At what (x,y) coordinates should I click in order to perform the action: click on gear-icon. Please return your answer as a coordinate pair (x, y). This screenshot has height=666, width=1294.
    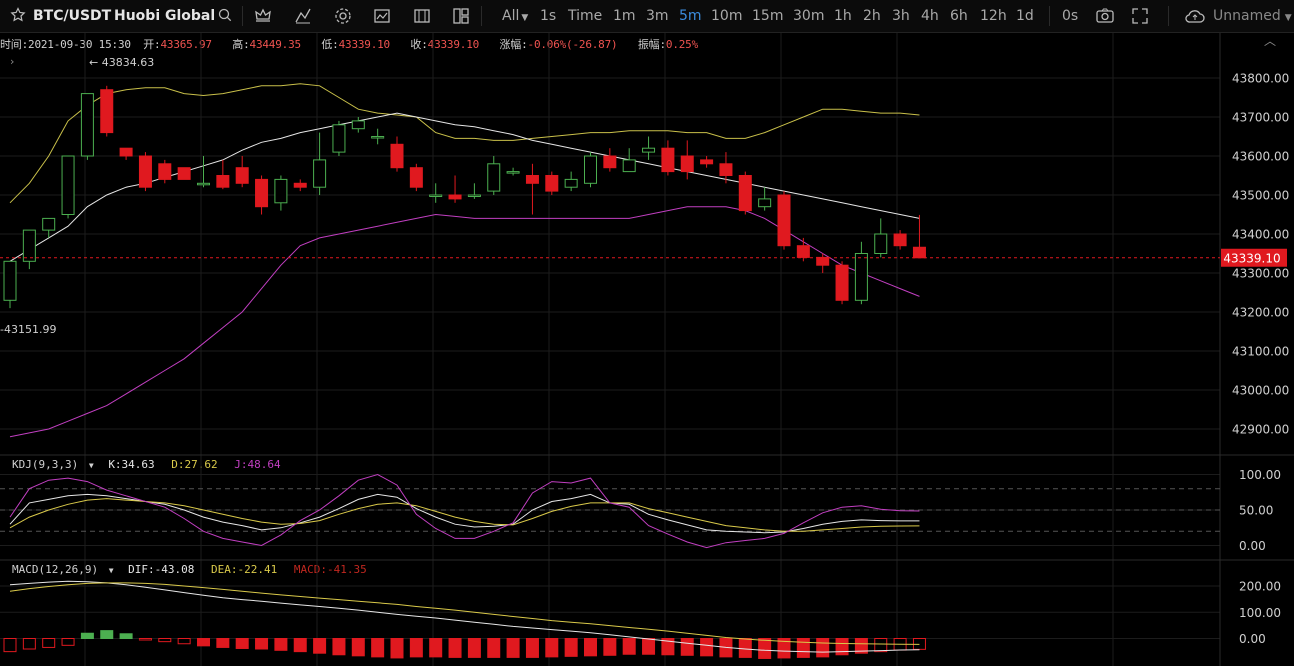
    Looking at the image, I should click on (343, 16).